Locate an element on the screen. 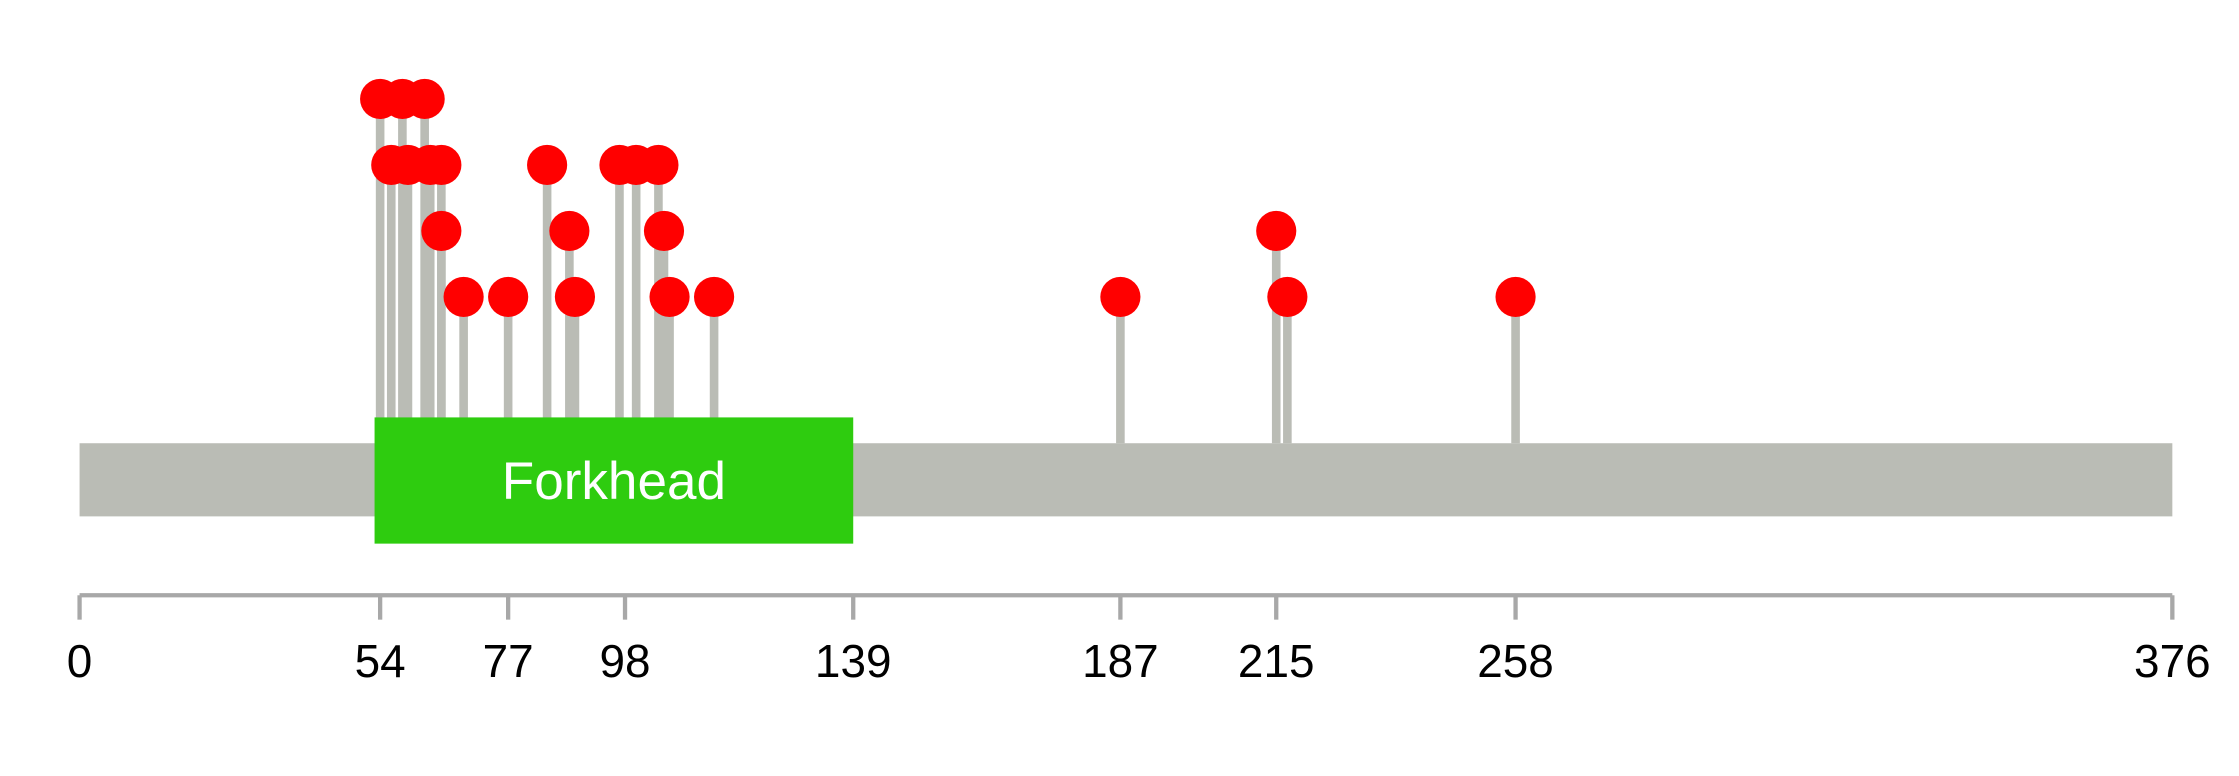 The image size is (2239, 776). domain-forkhead is located at coordinates (614, 480).